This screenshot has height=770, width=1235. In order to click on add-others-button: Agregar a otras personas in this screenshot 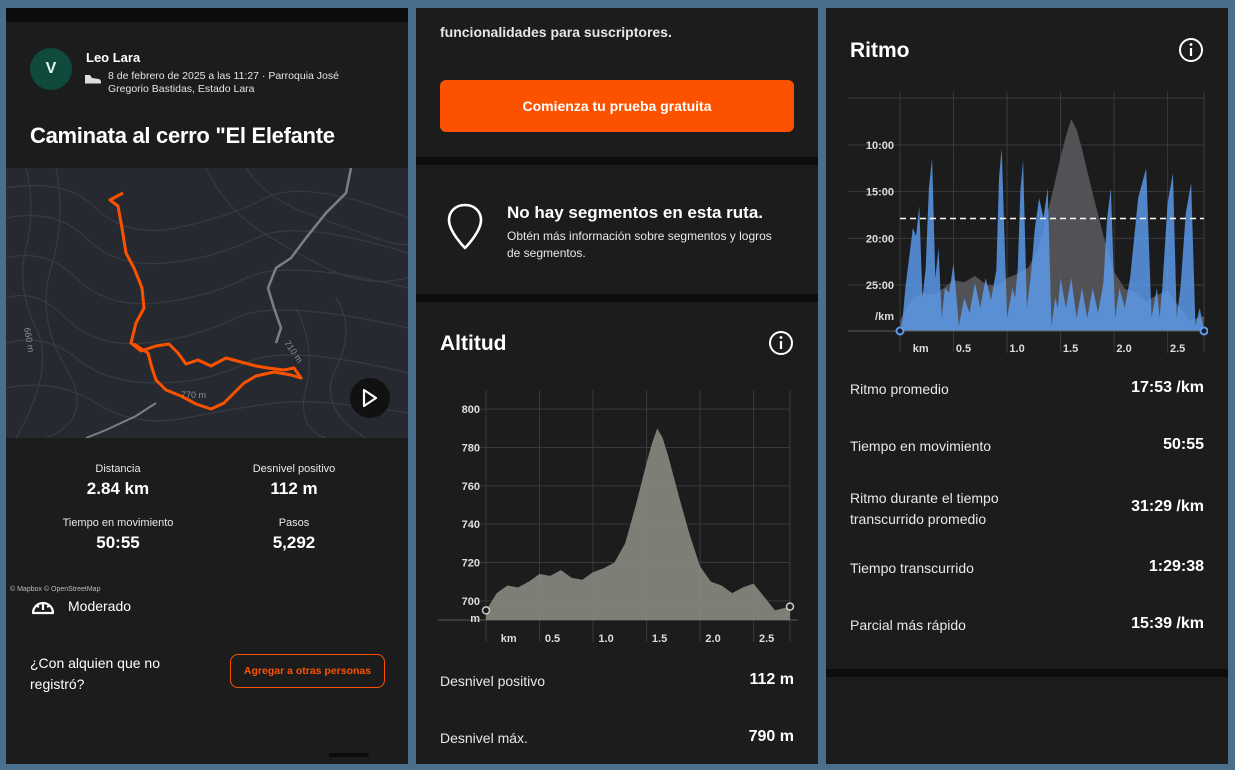, I will do `click(307, 671)`.